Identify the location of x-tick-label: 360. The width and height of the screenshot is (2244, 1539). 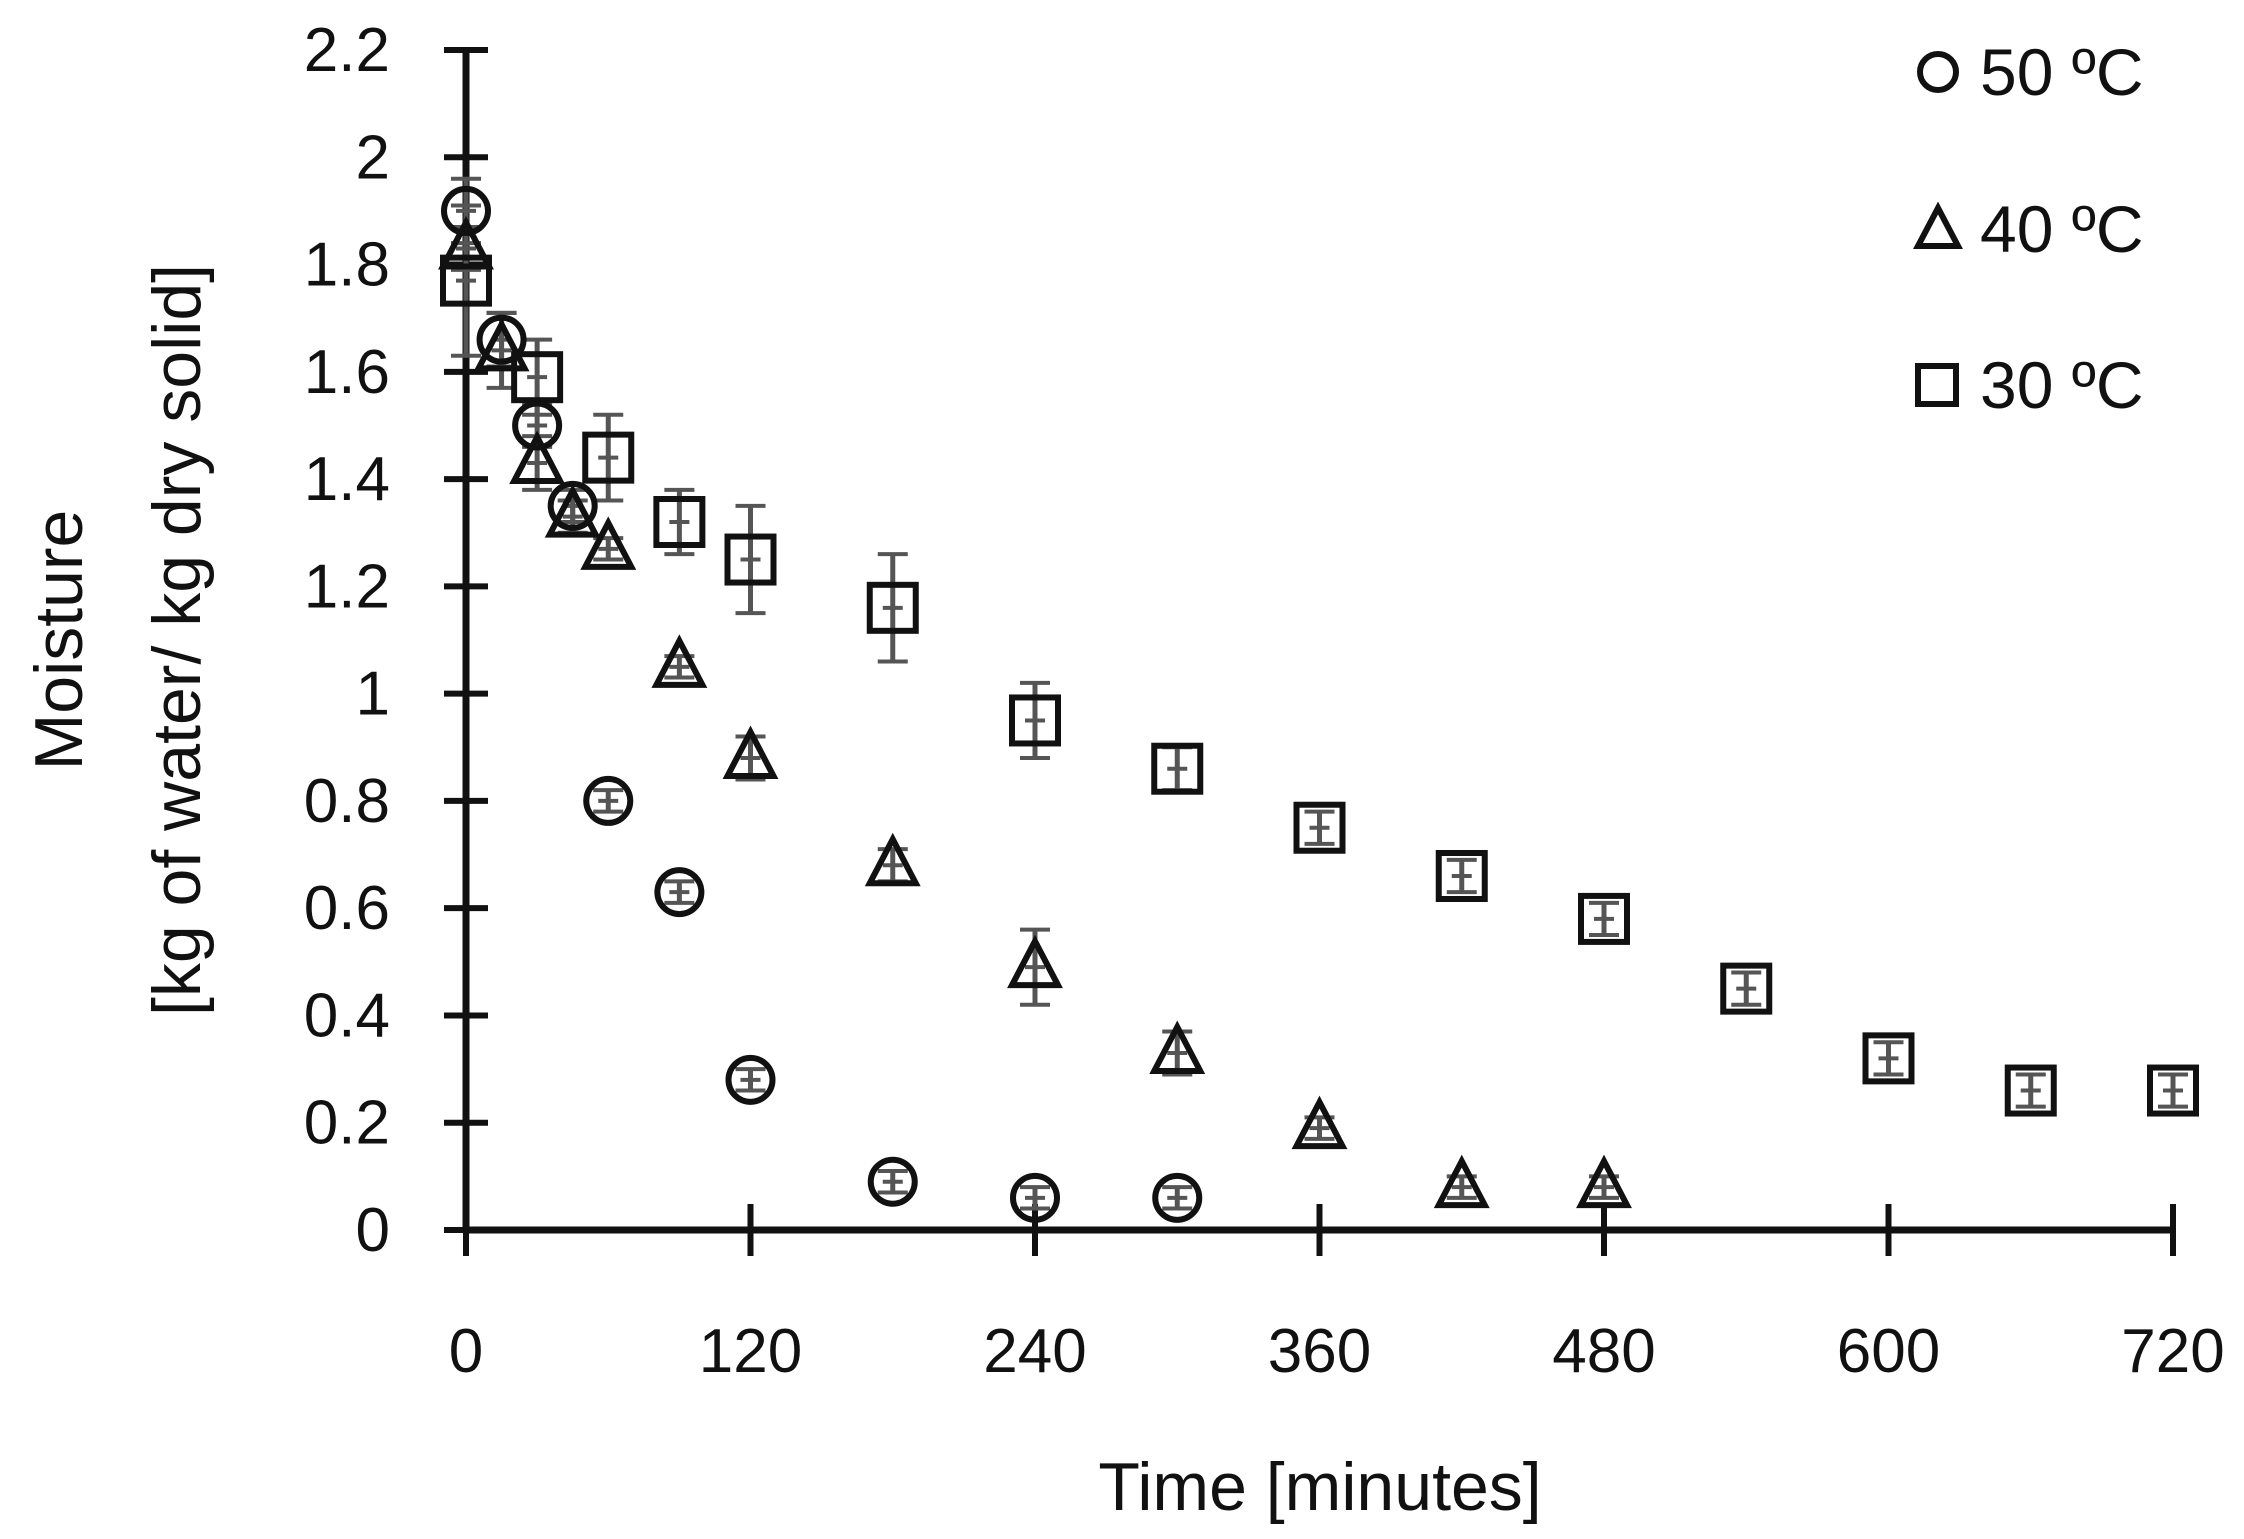
(1319, 1351).